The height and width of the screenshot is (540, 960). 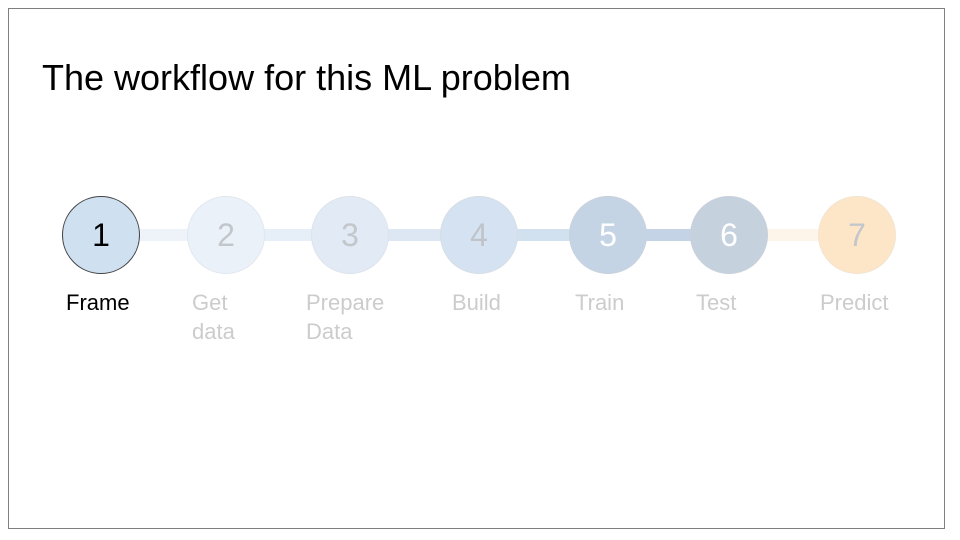 I want to click on step-4-circle: 4, so click(x=479, y=235).